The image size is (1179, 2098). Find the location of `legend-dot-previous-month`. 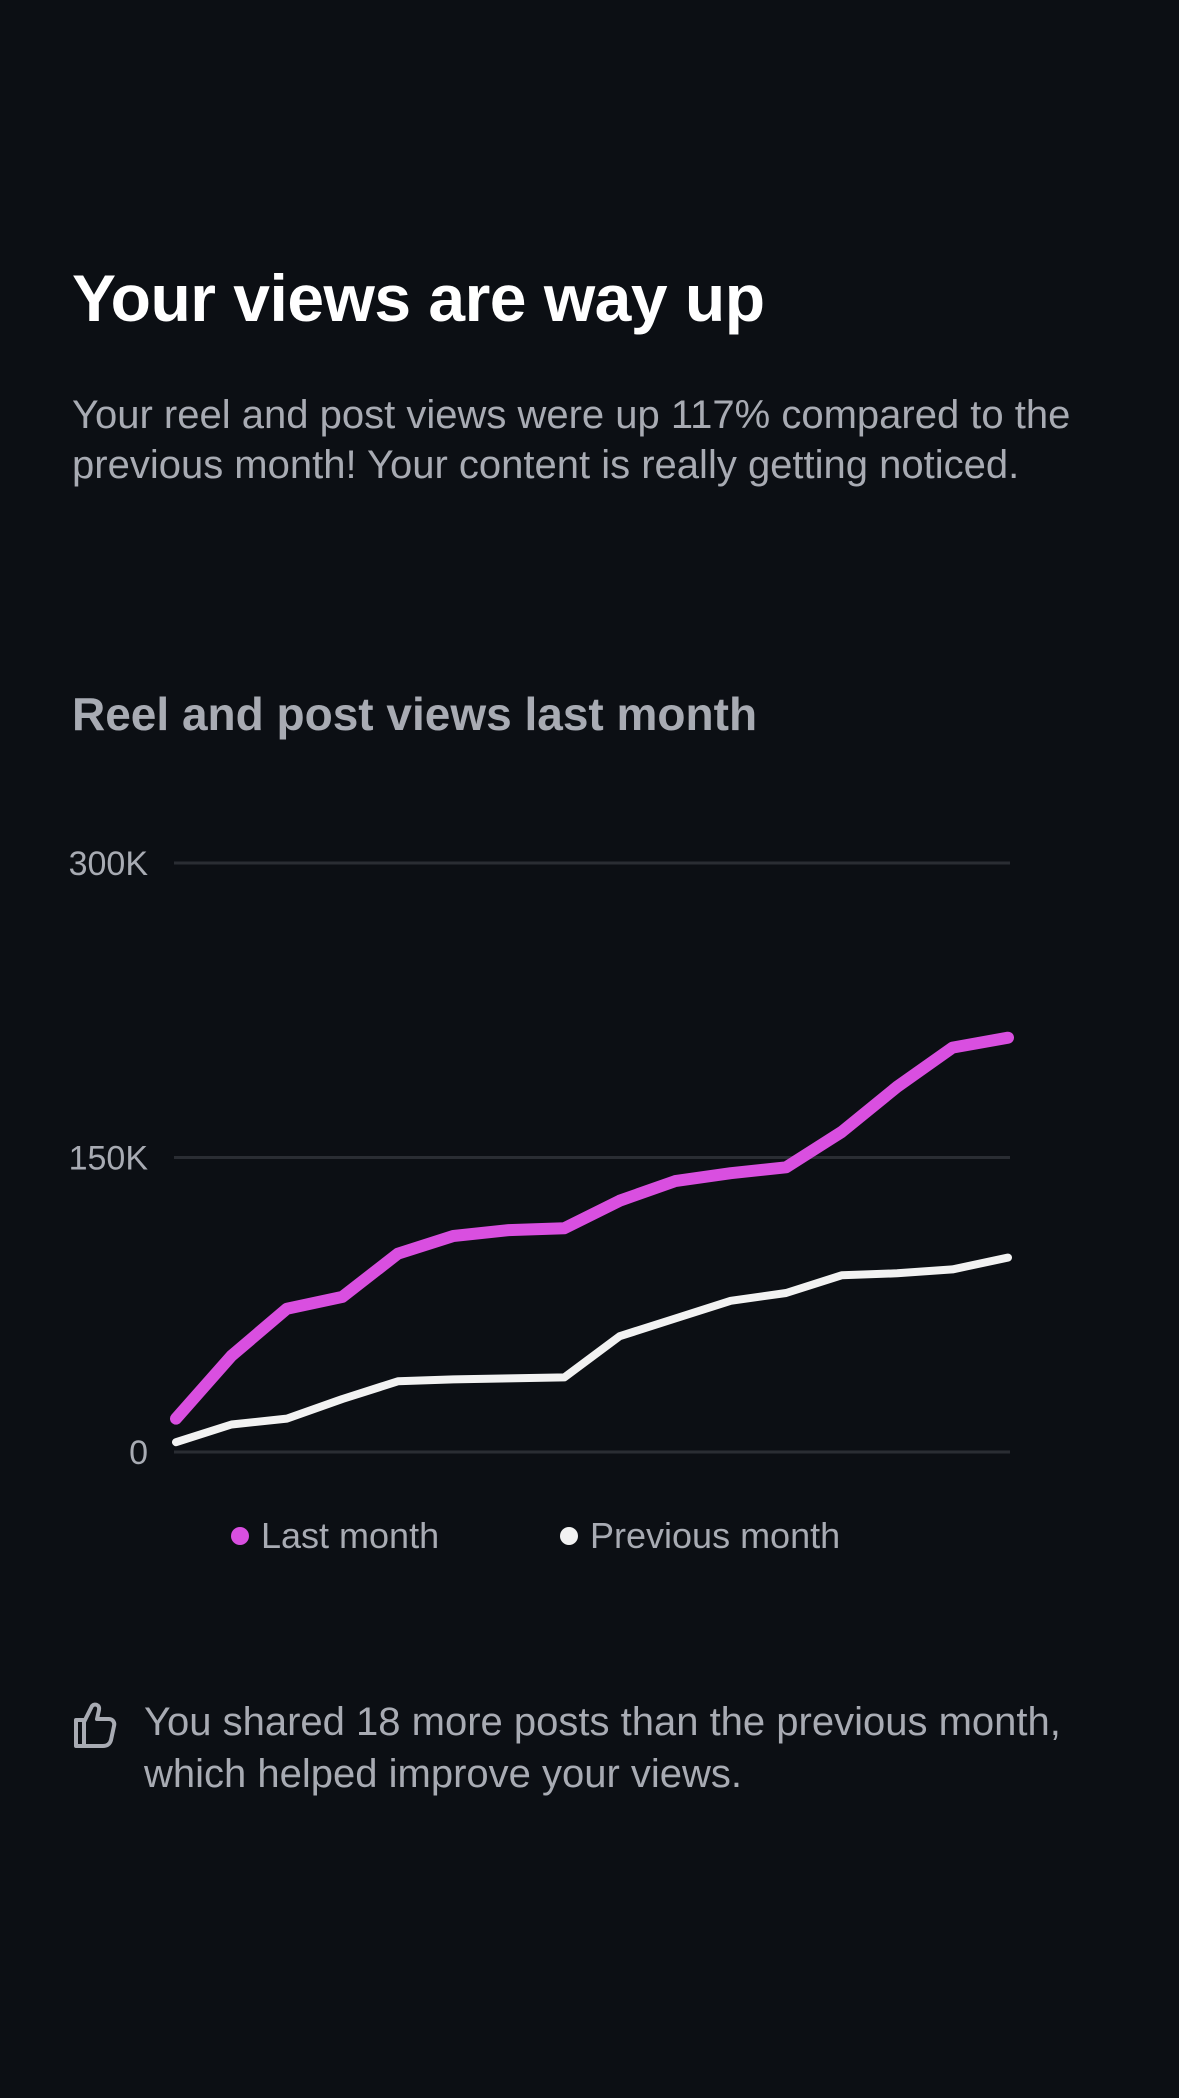

legend-dot-previous-month is located at coordinates (569, 1536).